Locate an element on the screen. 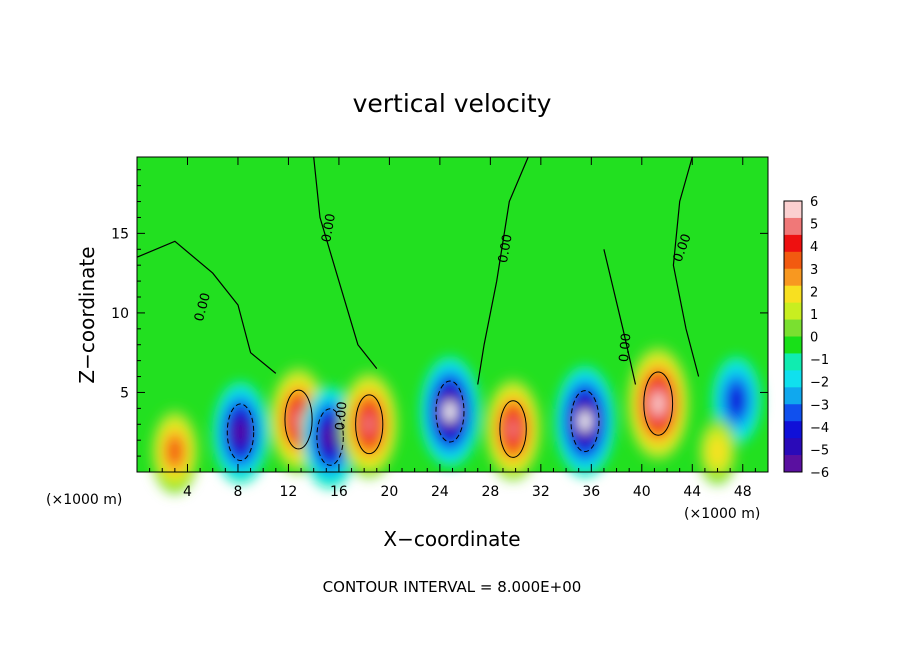 The height and width of the screenshot is (654, 904). colorbar-frame is located at coordinates (793, 336).